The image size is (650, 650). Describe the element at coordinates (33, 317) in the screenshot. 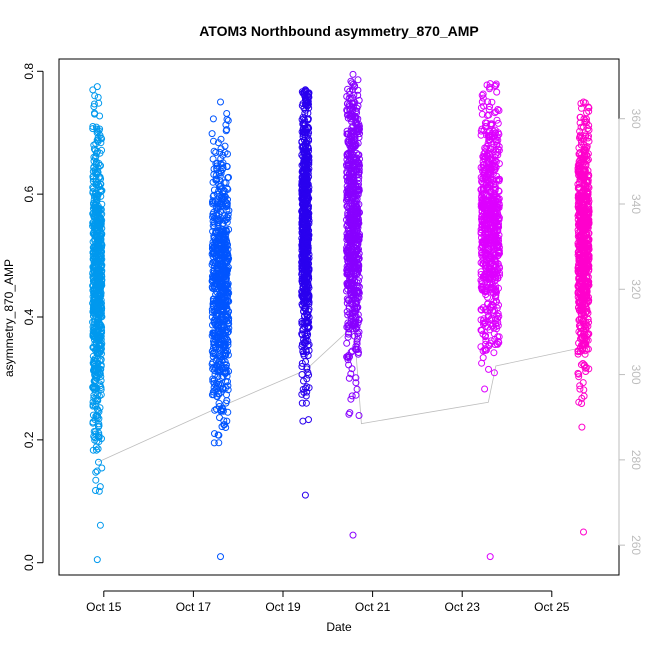

I see `y-axis: 0.0 0.2 0.4 0.6 0.8` at that location.